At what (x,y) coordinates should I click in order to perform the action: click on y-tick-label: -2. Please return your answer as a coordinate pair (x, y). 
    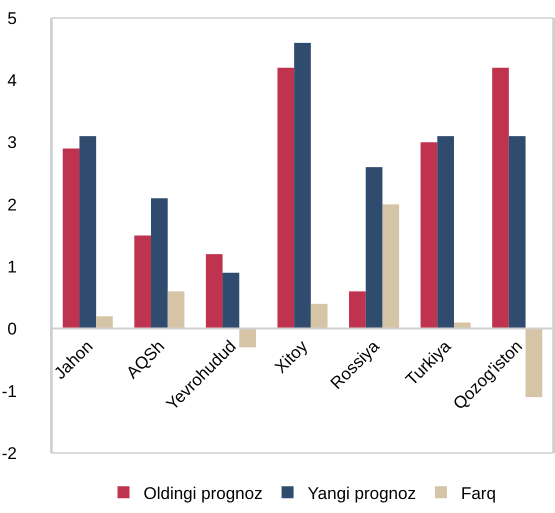
    Looking at the image, I should click on (9, 453).